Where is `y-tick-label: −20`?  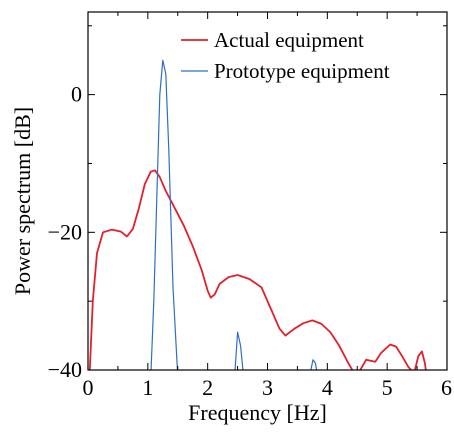 y-tick-label: −20 is located at coordinates (65, 231).